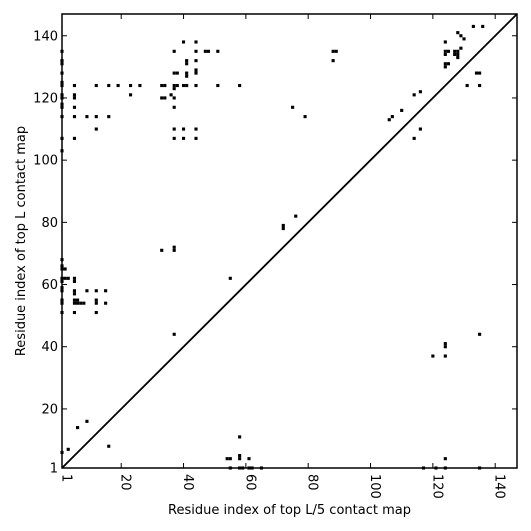 Image resolution: width=531 pixels, height=531 pixels. What do you see at coordinates (312, 482) in the screenshot?
I see `x-tick-label: 80` at bounding box center [312, 482].